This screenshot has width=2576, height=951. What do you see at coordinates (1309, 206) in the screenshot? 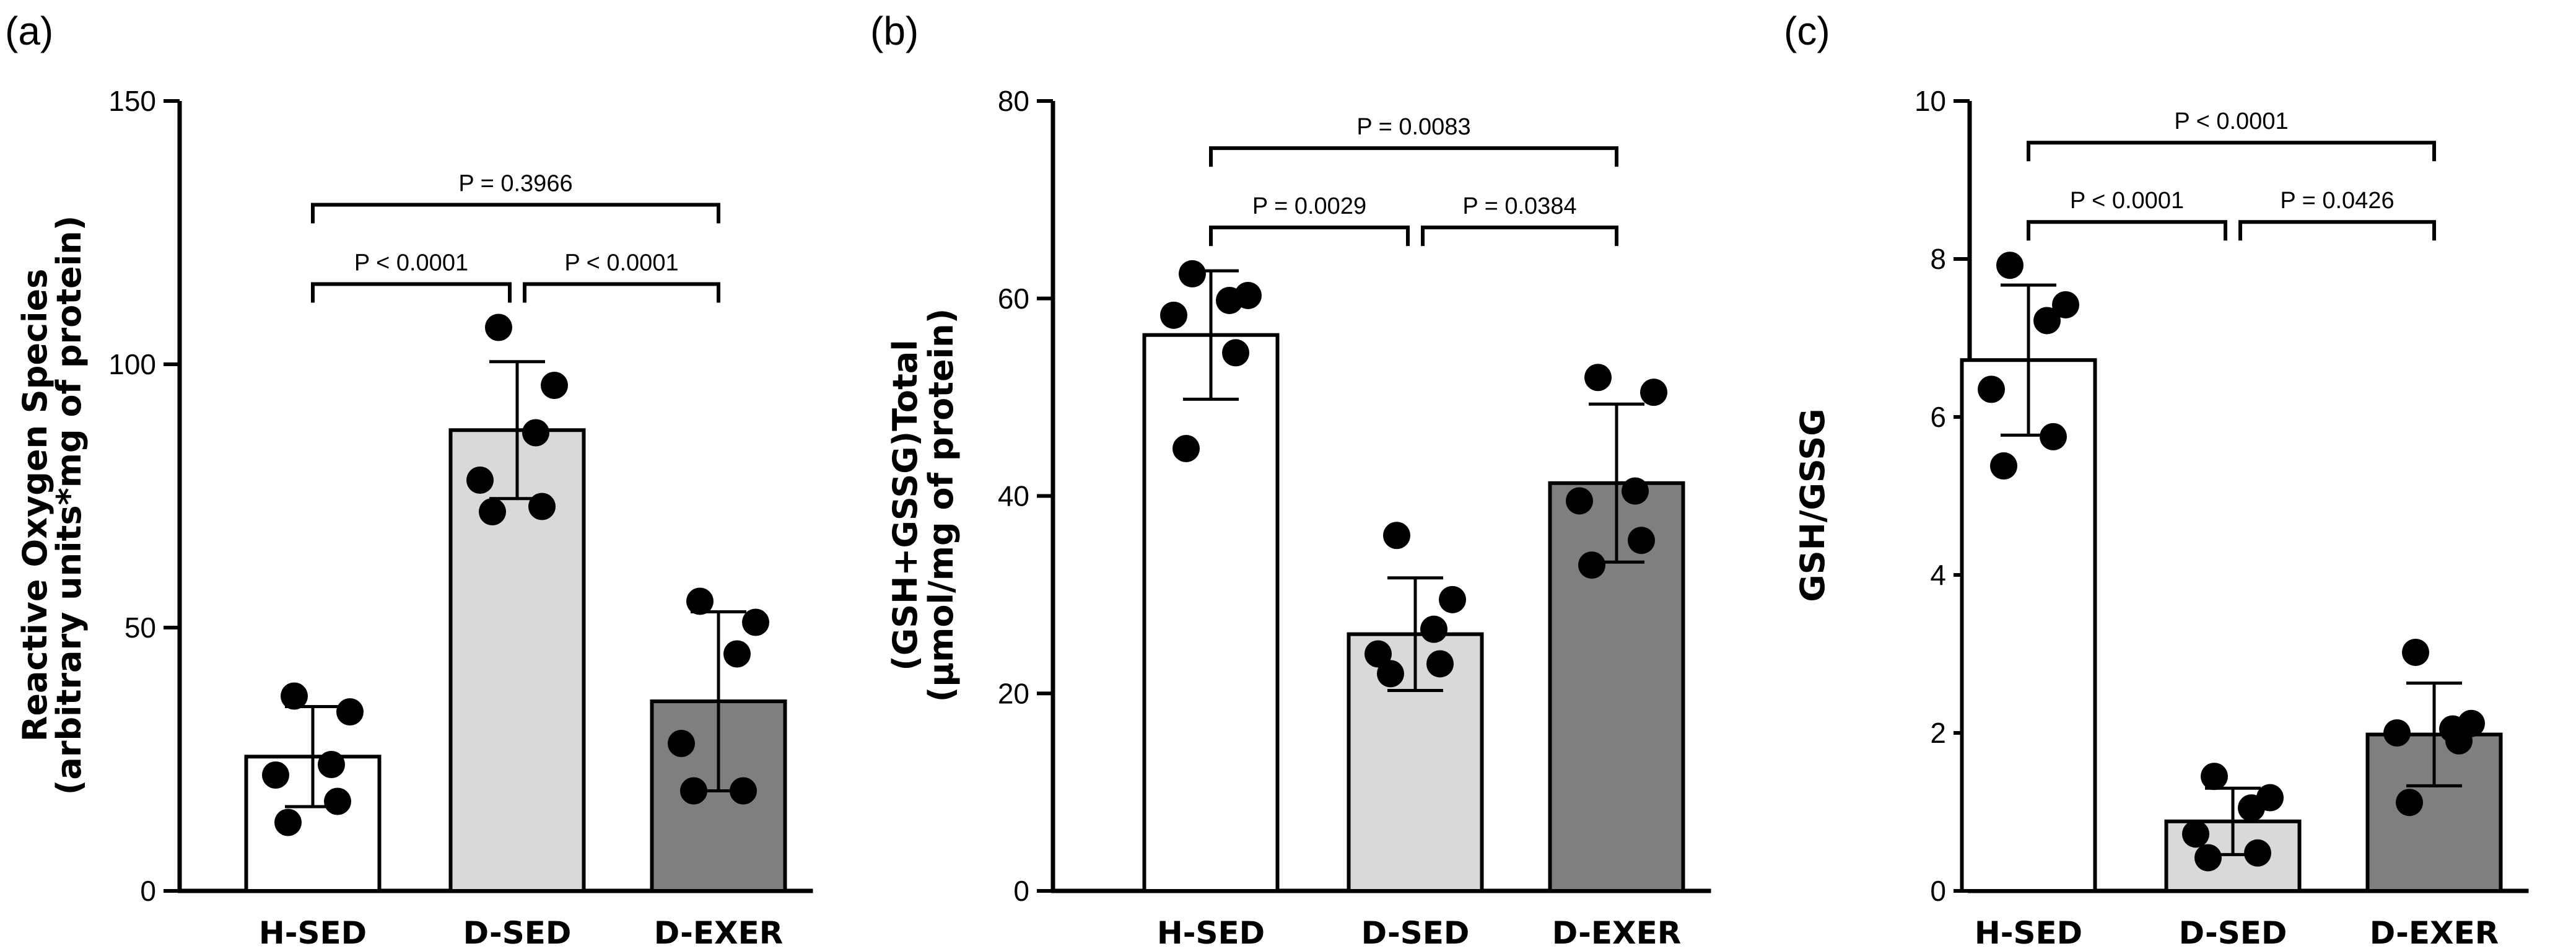
I see `p-value-label: P = 0.0029` at bounding box center [1309, 206].